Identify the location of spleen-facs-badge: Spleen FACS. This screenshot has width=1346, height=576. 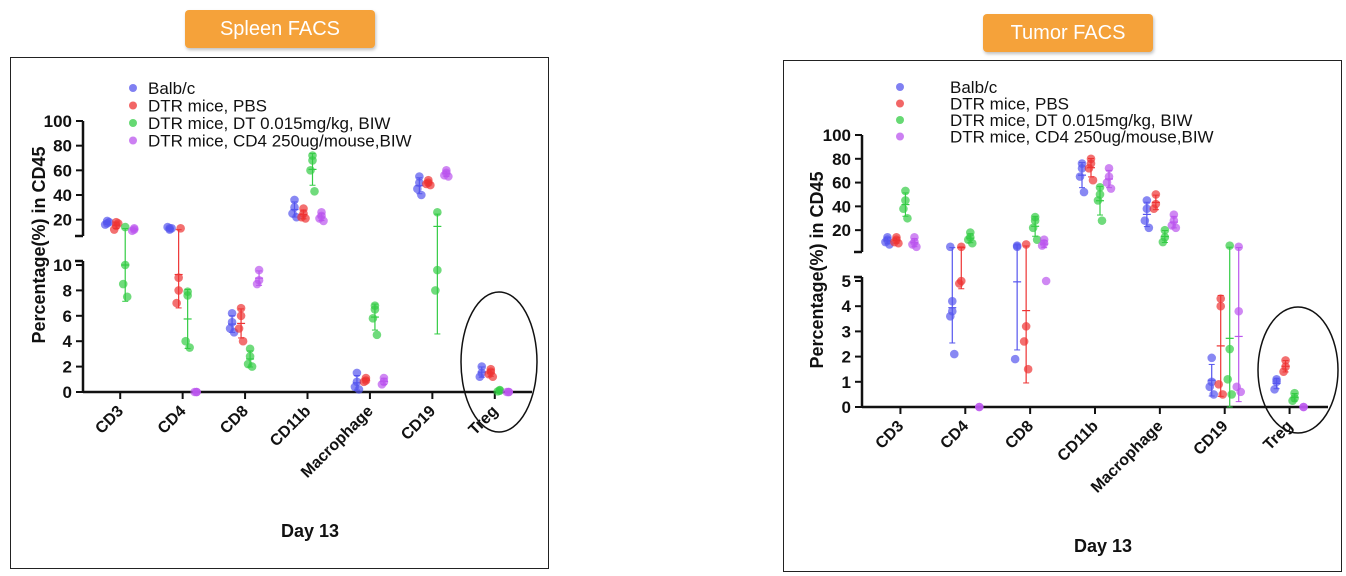
(280, 29).